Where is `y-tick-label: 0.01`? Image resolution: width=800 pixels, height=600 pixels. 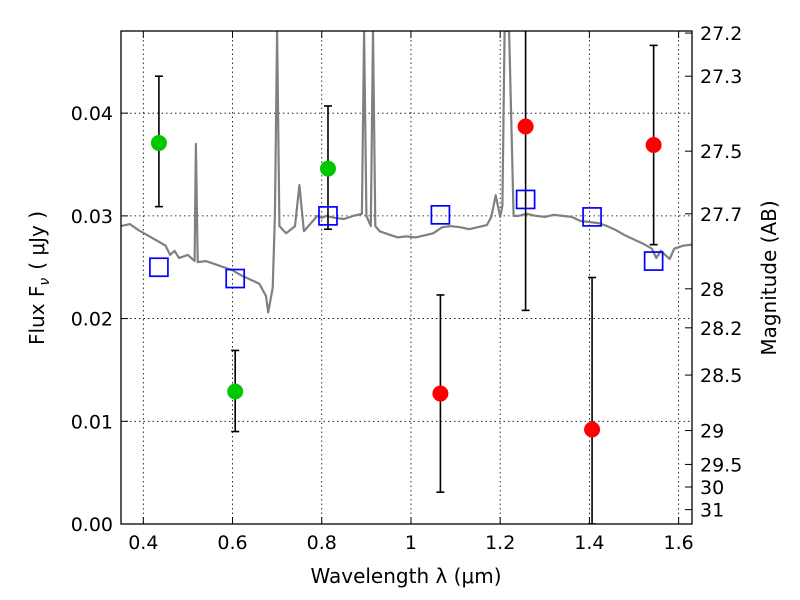 y-tick-label: 0.01 is located at coordinates (92, 422).